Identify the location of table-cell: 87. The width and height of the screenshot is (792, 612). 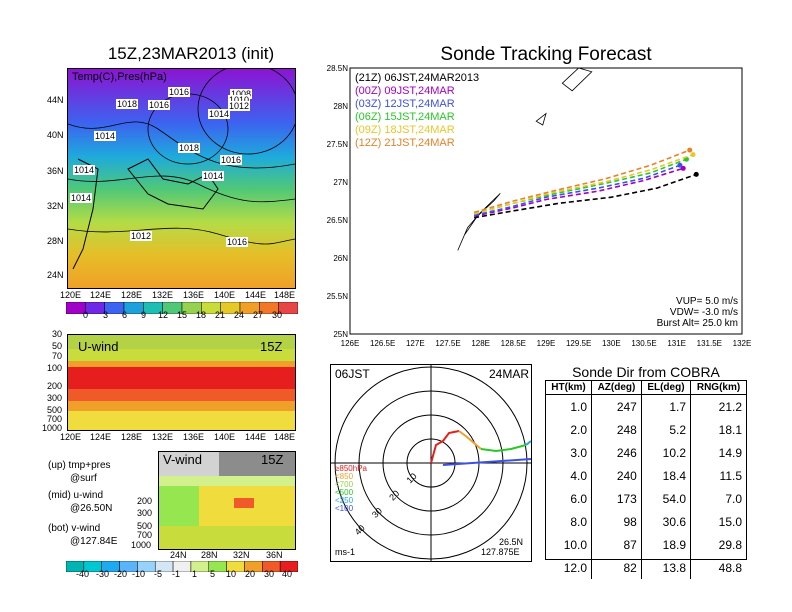
(616, 544).